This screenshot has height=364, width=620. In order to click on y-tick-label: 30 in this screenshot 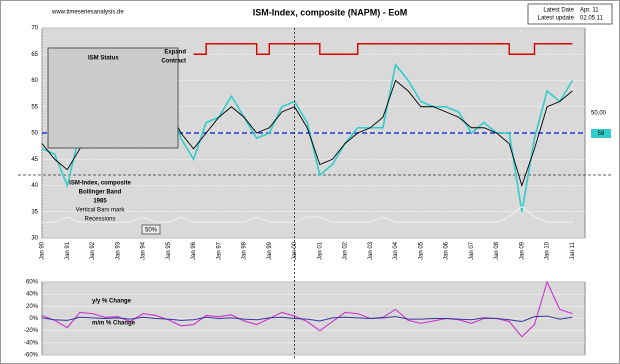, I will do `click(34, 239)`.